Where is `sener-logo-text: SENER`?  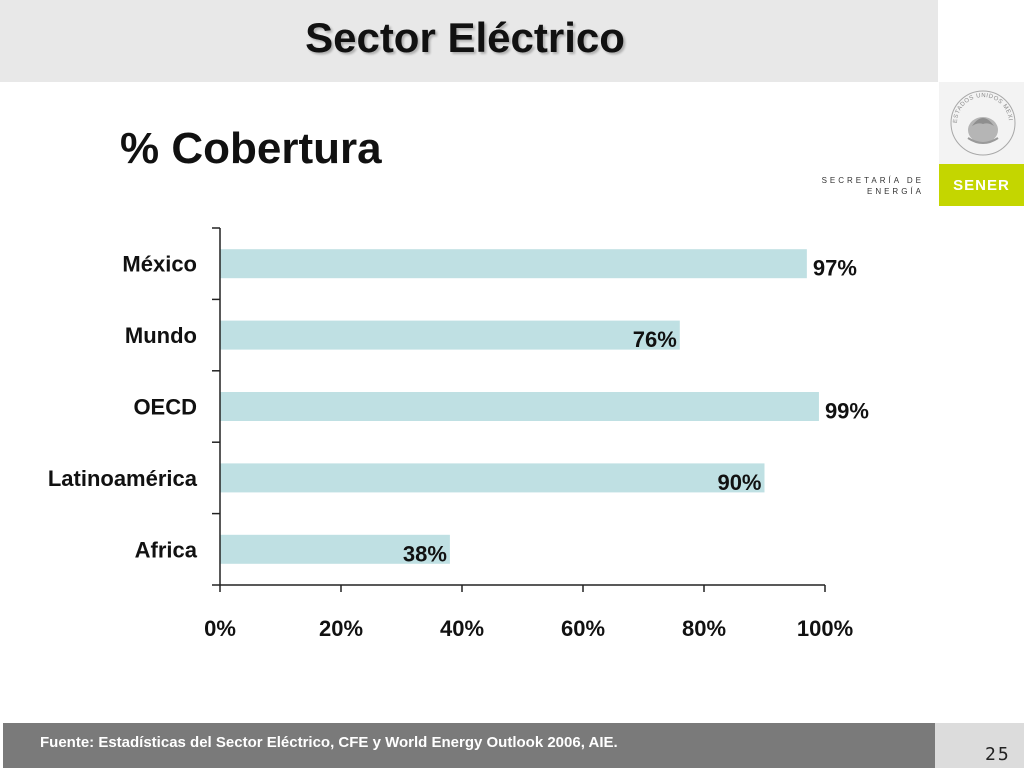
sener-logo-text: SENER is located at coordinates (981, 185).